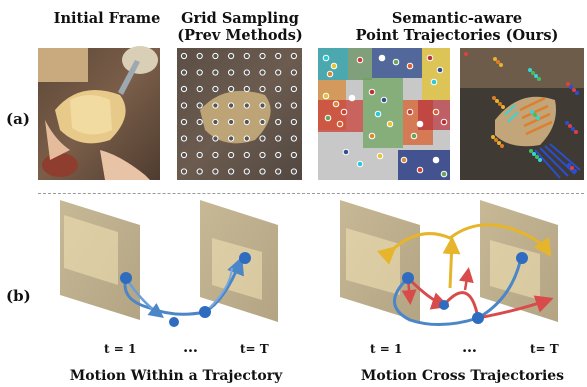 This screenshot has width=587, height=387. What do you see at coordinates (386, 349) in the screenshot?
I see `right-time-label-start: t = 1` at bounding box center [386, 349].